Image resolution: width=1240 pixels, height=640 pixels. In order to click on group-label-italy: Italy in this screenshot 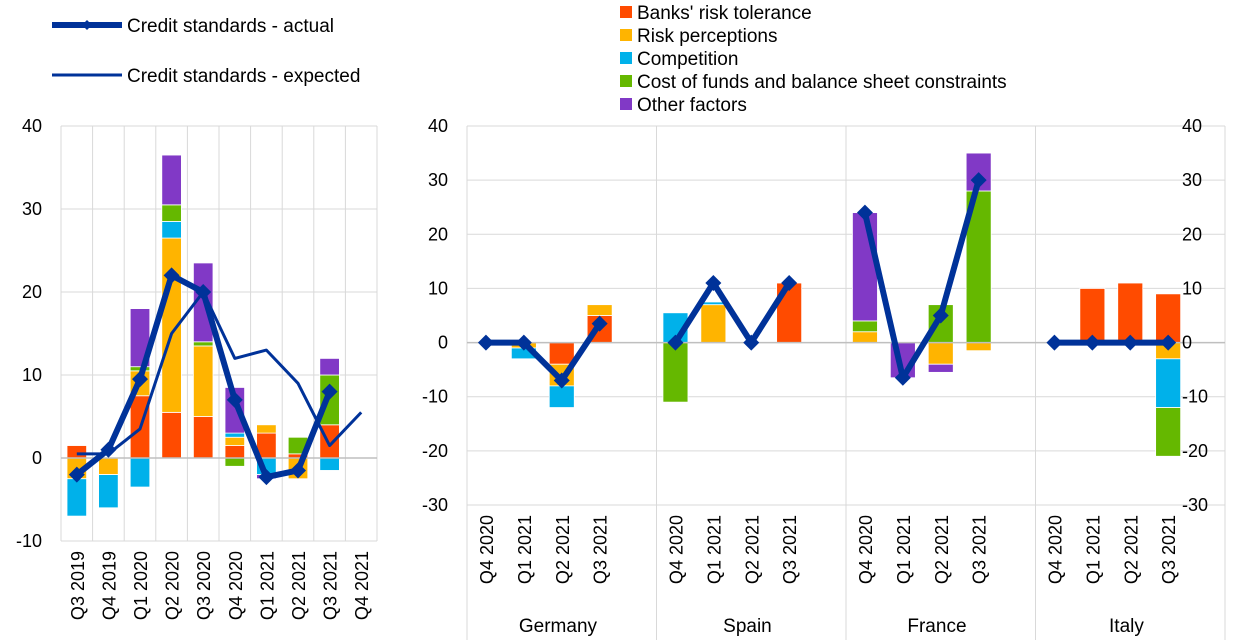, I will do `click(1126, 626)`.